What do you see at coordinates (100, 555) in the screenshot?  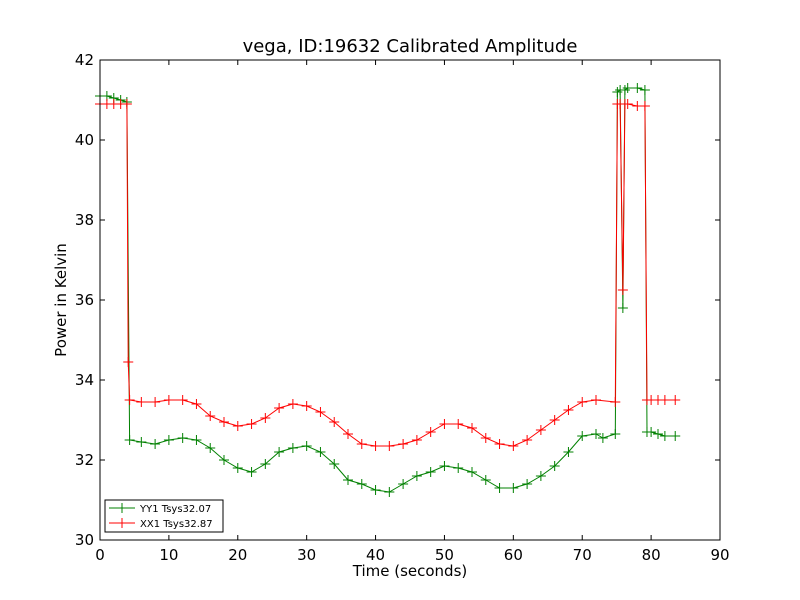 I see `x-tick-label: 0` at bounding box center [100, 555].